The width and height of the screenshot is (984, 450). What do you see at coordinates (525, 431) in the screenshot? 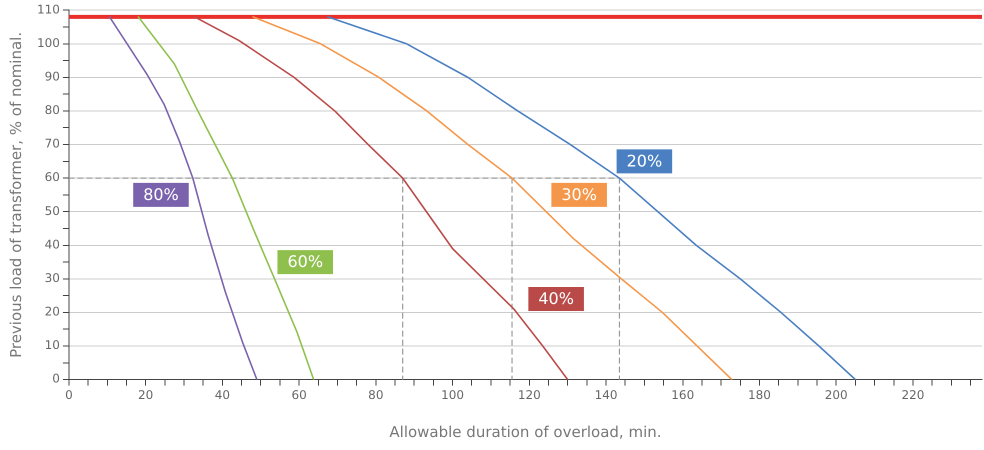
I see `x-axis-title: Allowable duration of overload, min.` at bounding box center [525, 431].